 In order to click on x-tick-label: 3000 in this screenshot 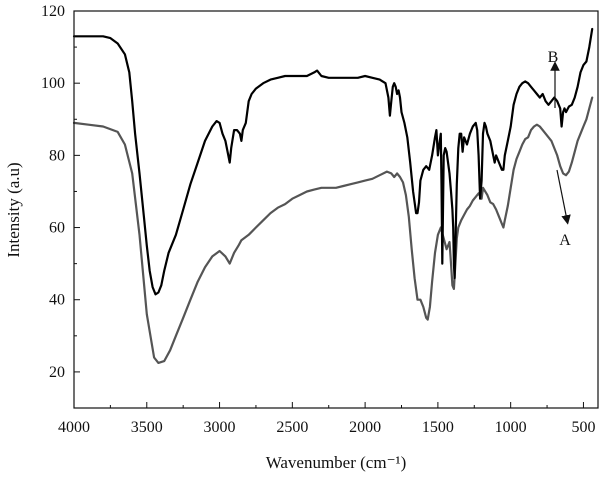, I will do `click(220, 427)`.